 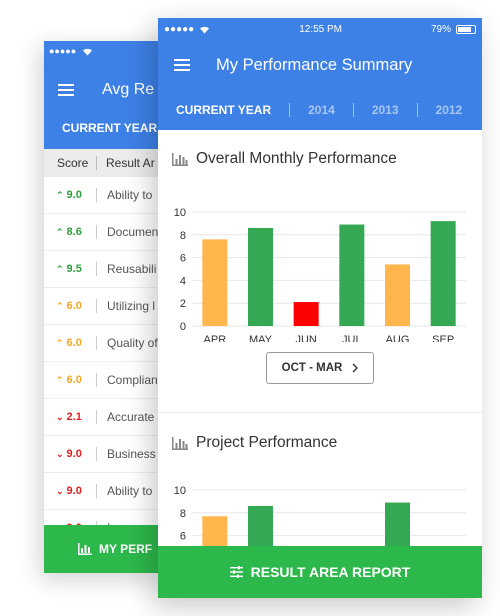 I want to click on tab-current-year: CURRENT YEAR, so click(x=224, y=110).